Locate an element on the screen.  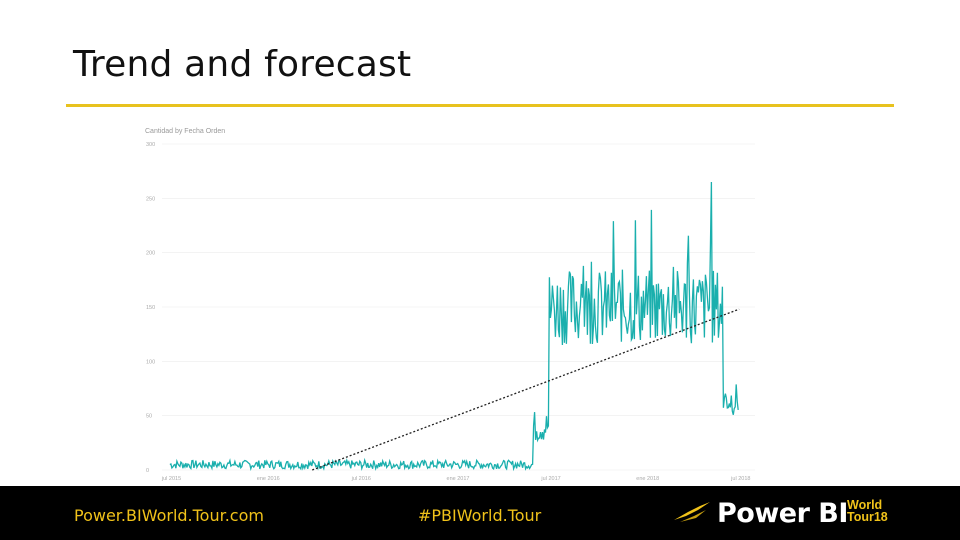
x-tick-label-3: ene 2017 is located at coordinates (458, 479).